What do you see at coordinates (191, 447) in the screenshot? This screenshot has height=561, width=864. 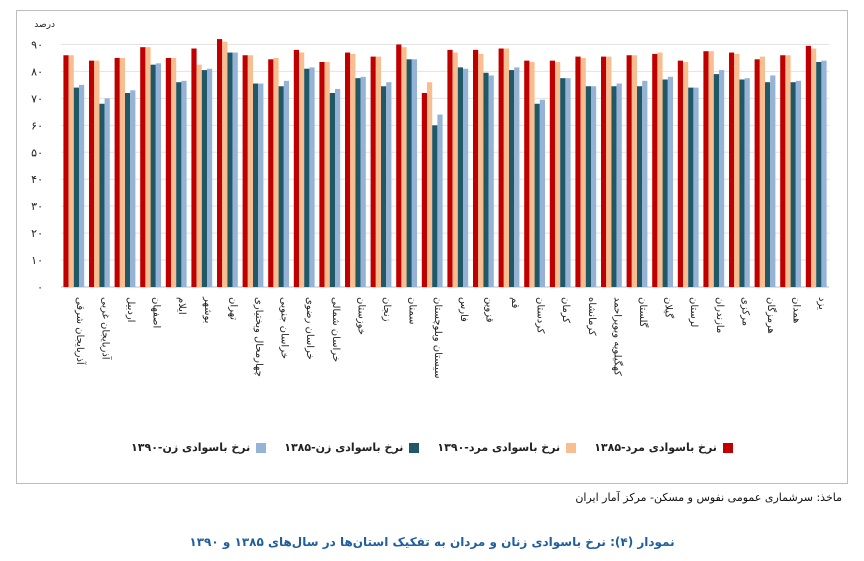 I see `legend-label: نرخ باسوادی زن-۱۳۹۰` at bounding box center [191, 447].